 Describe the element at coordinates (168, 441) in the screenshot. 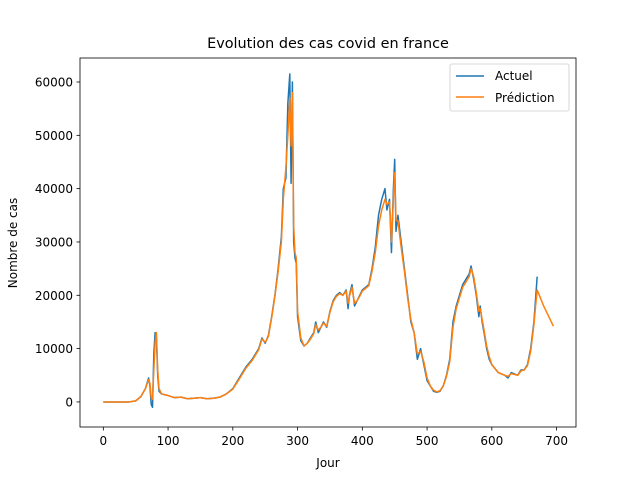

I see `x-tick-label: 100` at that location.